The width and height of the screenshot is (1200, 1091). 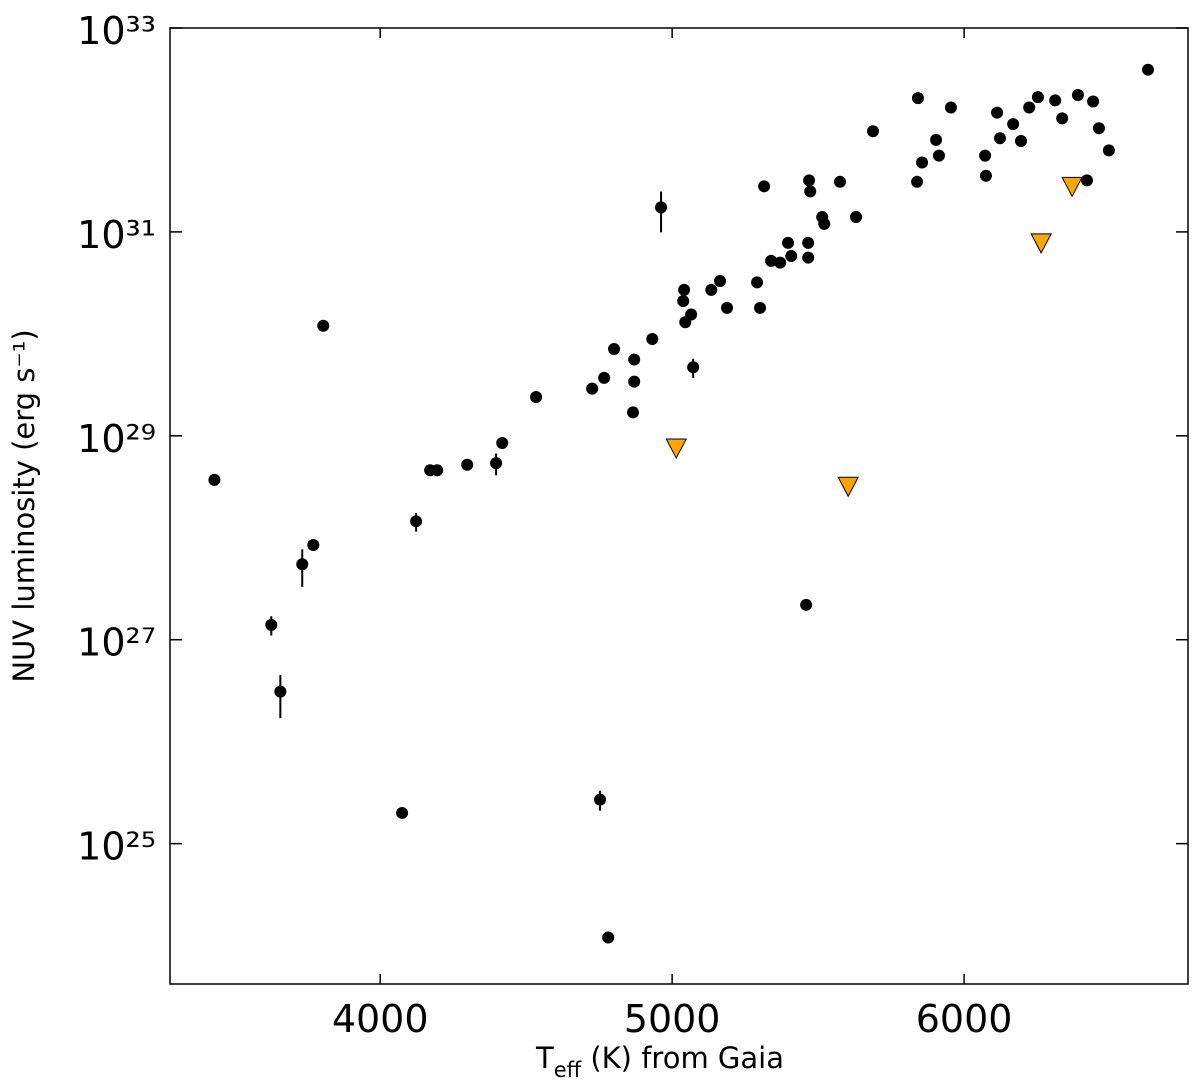 What do you see at coordinates (544, 1058) in the screenshot?
I see `x-label-main: T` at bounding box center [544, 1058].